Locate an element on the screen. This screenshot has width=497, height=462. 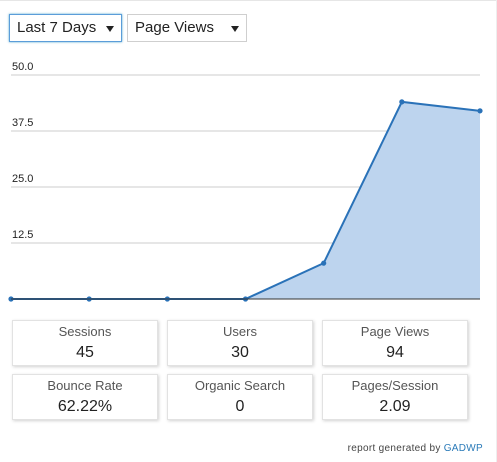
metric-select-value: Page Views is located at coordinates (174, 27).